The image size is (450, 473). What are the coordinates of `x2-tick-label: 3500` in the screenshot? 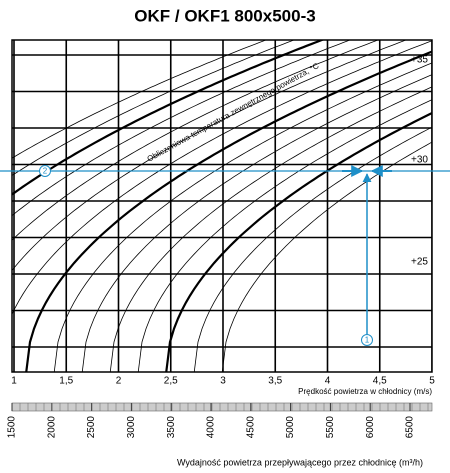 It's located at (171, 427).